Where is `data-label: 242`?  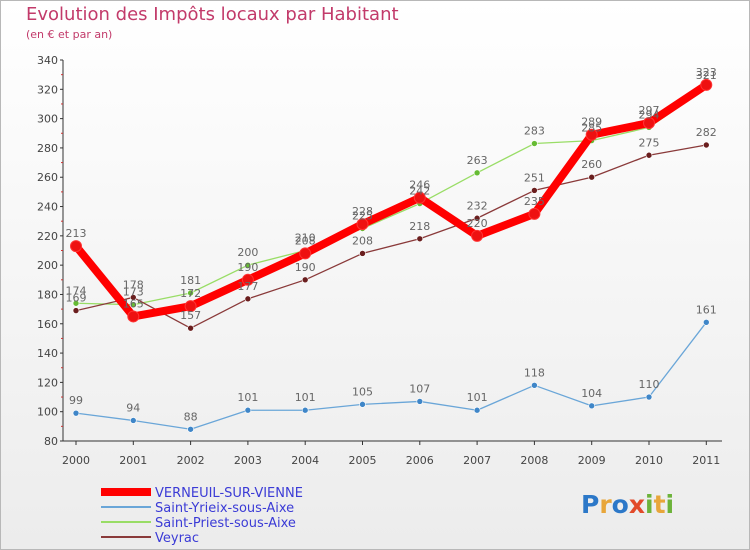 data-label: 242 is located at coordinates (419, 191).